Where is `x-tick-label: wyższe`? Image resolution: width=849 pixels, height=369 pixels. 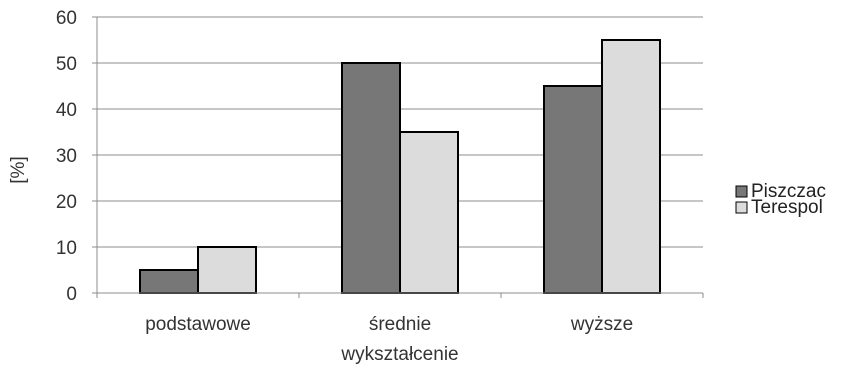 x-tick-label: wyższe is located at coordinates (601, 324).